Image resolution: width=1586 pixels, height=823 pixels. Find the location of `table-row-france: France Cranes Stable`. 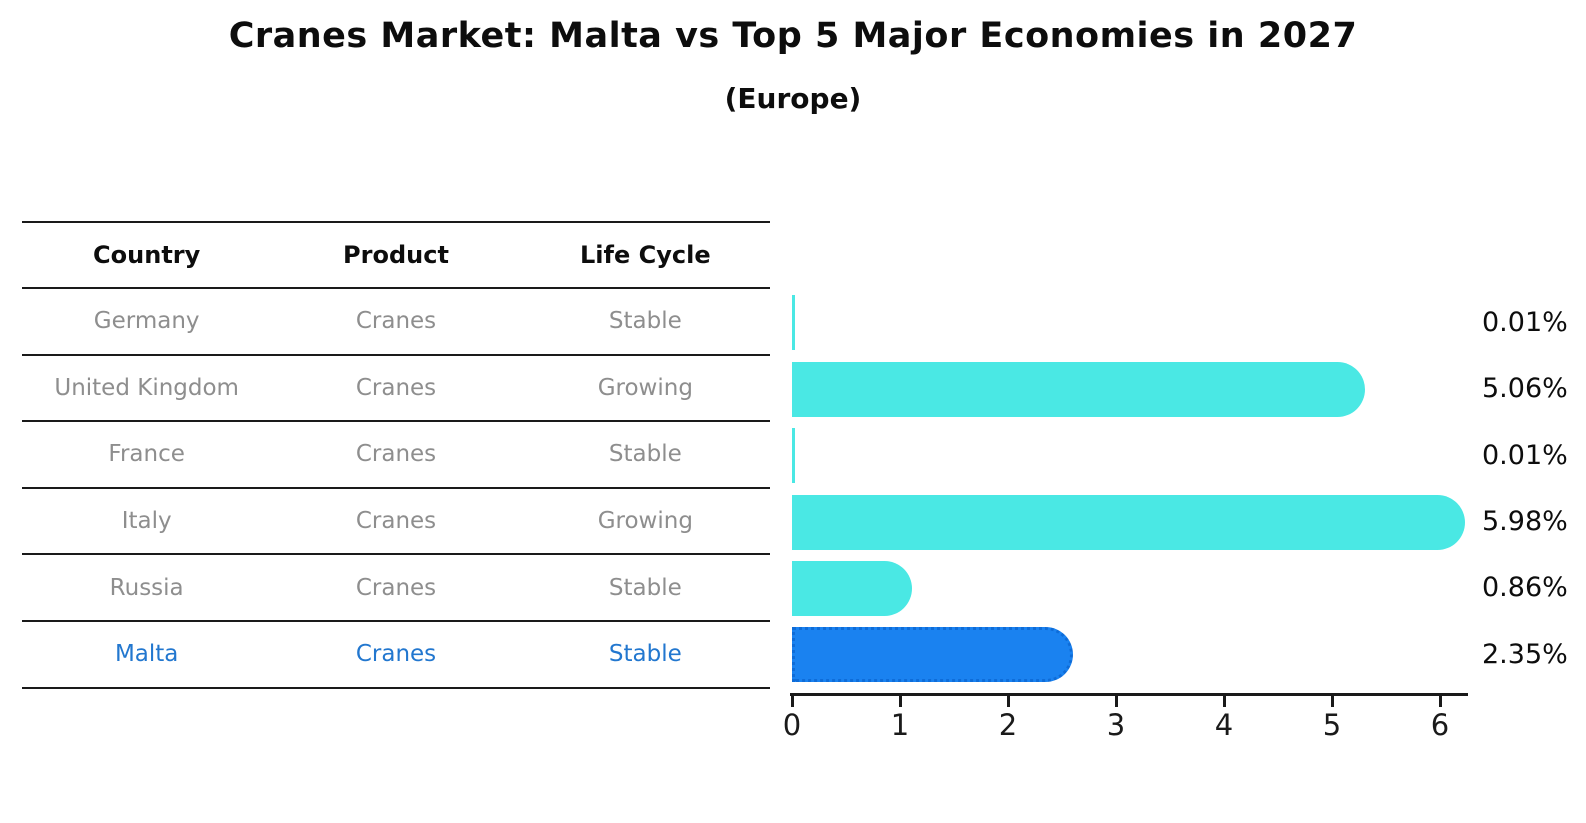

table-row-france: France Cranes Stable is located at coordinates (396, 455).